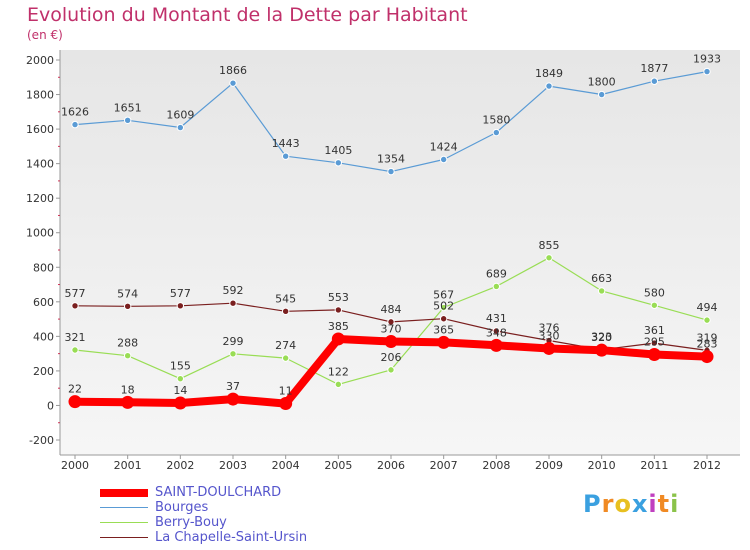  Describe the element at coordinates (707, 307) in the screenshot. I see `data-label-berry-bouy: 494` at that location.